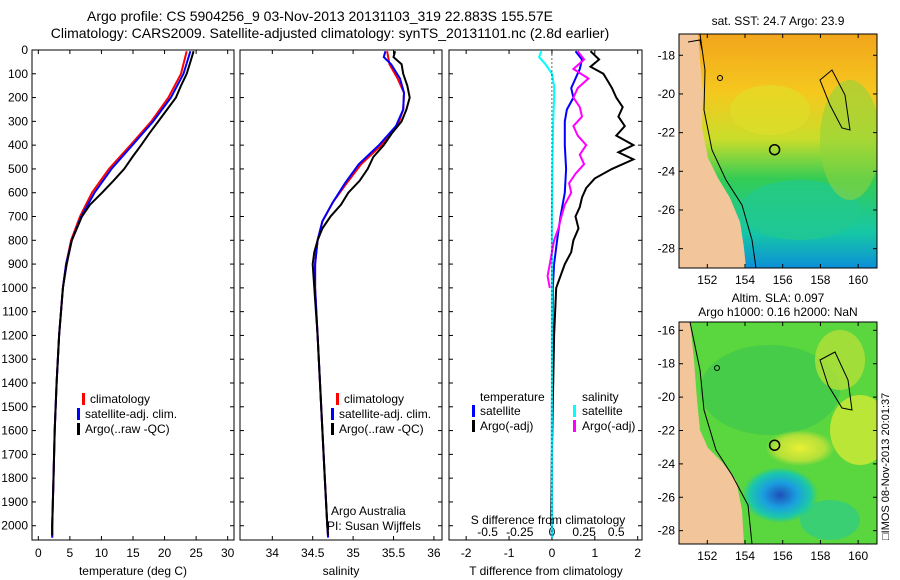  Describe the element at coordinates (473, 426) in the screenshot. I see `legend-swatch-temp-argo` at that location.